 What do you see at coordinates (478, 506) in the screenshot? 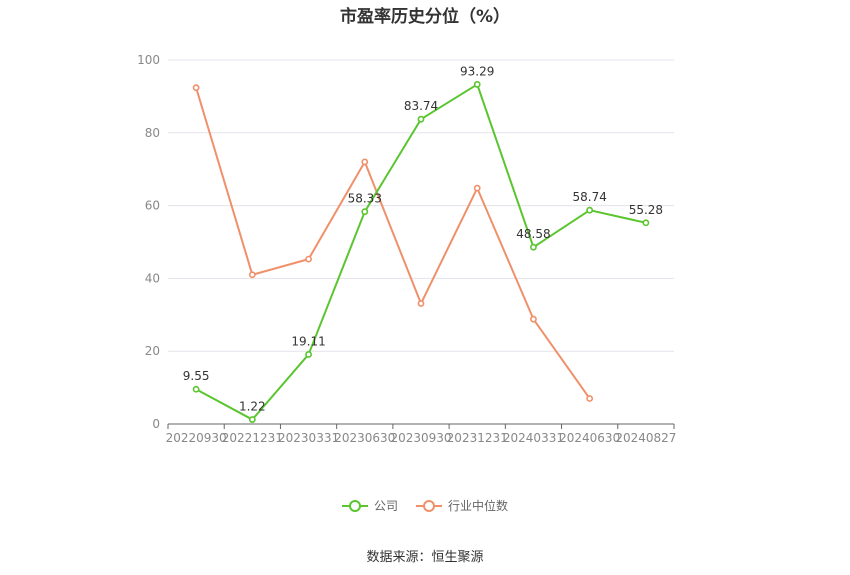
I see `legend-label-industry-median: 行业中位数` at bounding box center [478, 506].